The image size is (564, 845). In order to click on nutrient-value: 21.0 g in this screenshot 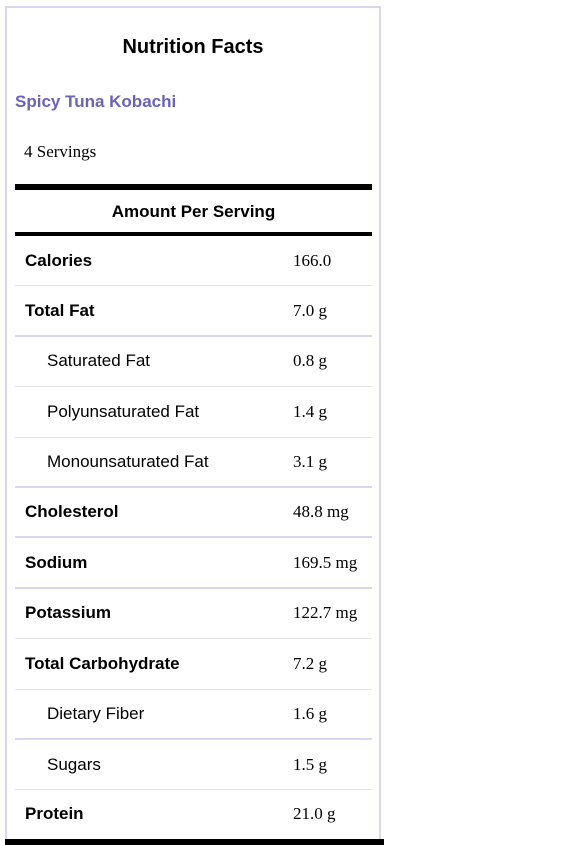, I will do `click(314, 814)`.